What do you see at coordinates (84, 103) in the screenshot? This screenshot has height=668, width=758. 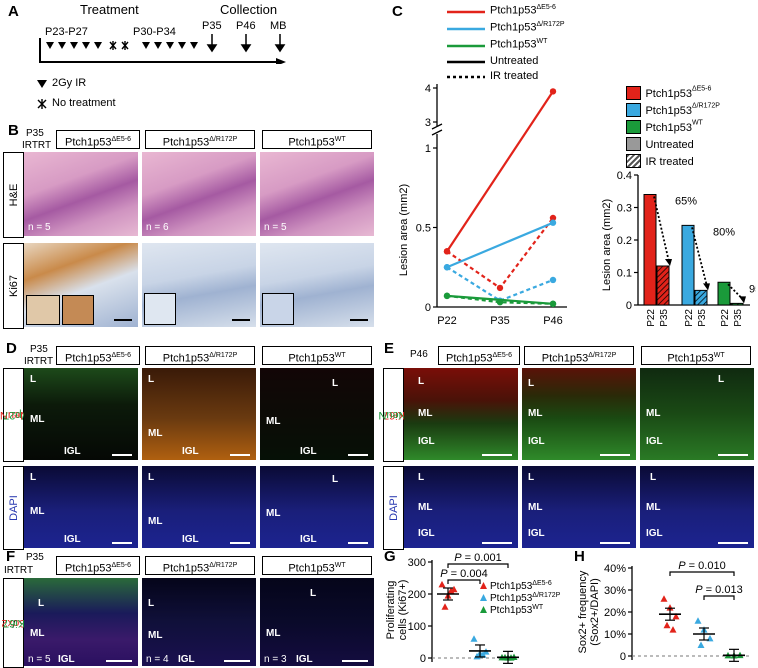 I see `no-treatment-legend-label: No treatment` at bounding box center [84, 103].